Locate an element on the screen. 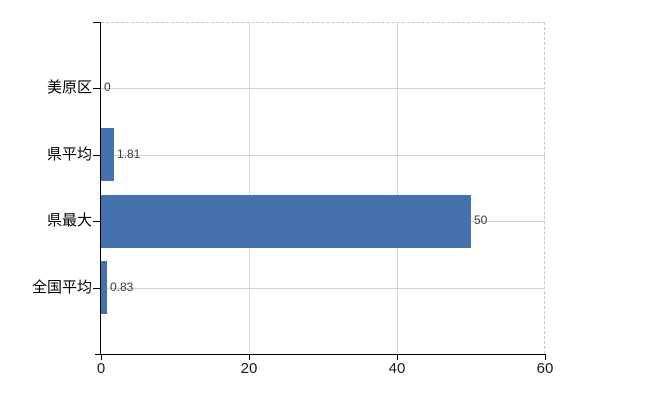 The height and width of the screenshot is (400, 650). x-tick-label: 20 is located at coordinates (249, 368).